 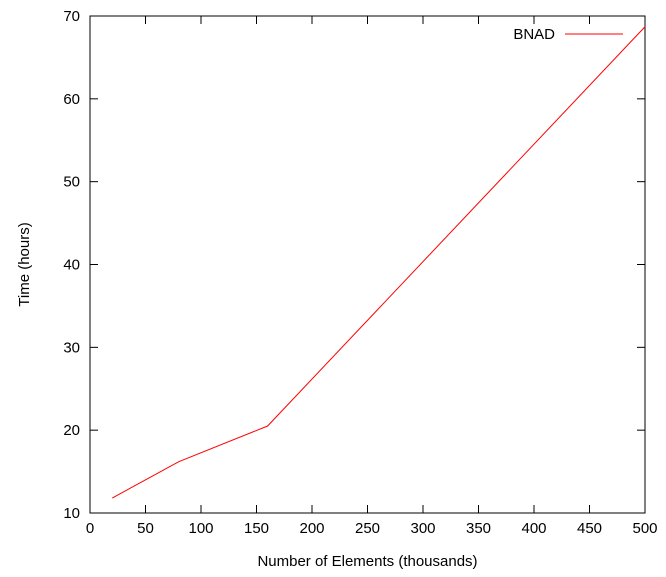 I want to click on legend: BNAD, so click(x=568, y=34).